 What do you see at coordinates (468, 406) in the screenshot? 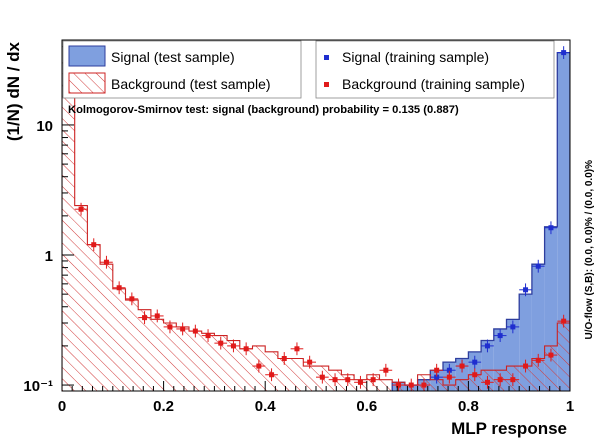
I see `x-tick-label: 0.8` at bounding box center [468, 406].